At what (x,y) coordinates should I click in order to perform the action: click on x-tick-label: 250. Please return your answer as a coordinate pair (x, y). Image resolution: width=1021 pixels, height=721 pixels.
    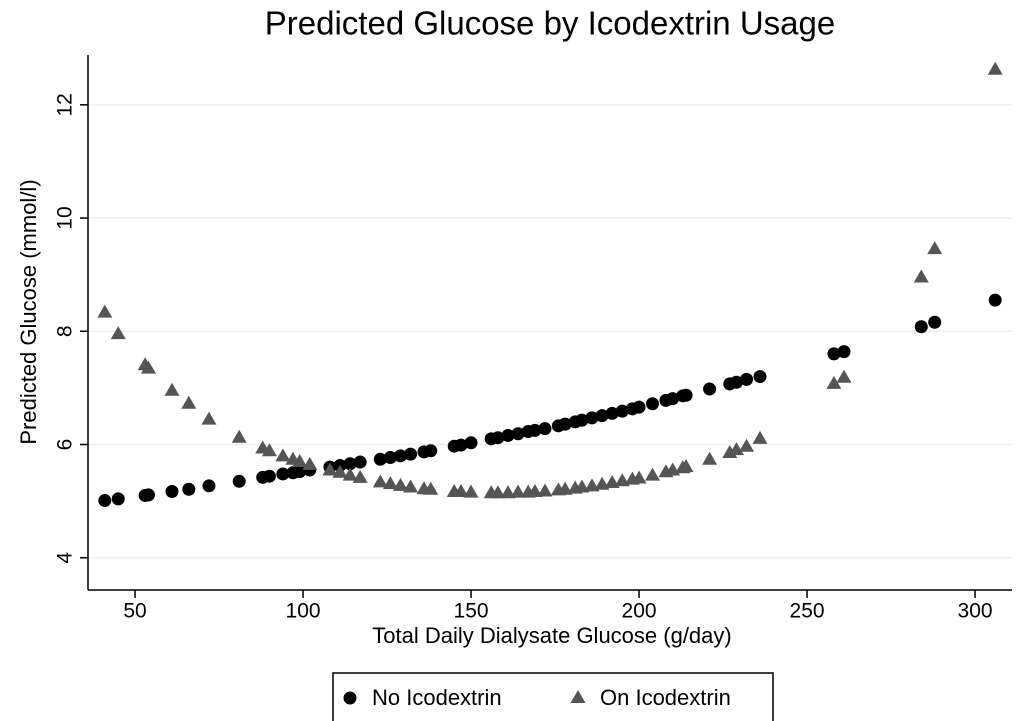
    Looking at the image, I should click on (807, 611).